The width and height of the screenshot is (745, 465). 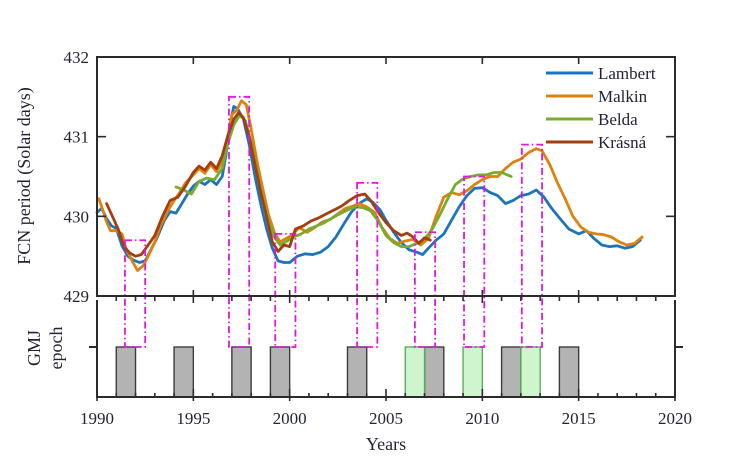 I want to click on x-tick-label: 2005, so click(x=386, y=418).